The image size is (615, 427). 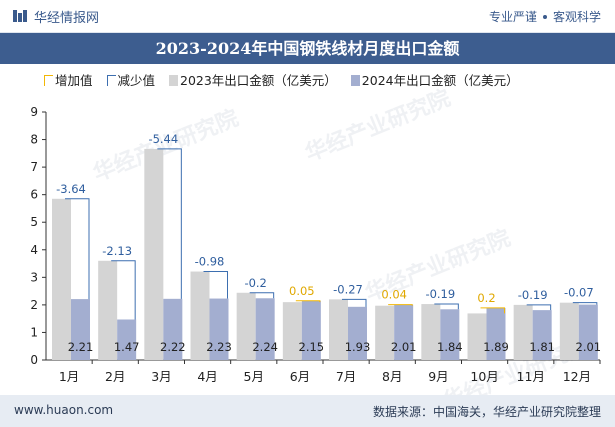 What do you see at coordinates (136, 80) in the screenshot?
I see `legend-decrease-label: 减少值` at bounding box center [136, 80].